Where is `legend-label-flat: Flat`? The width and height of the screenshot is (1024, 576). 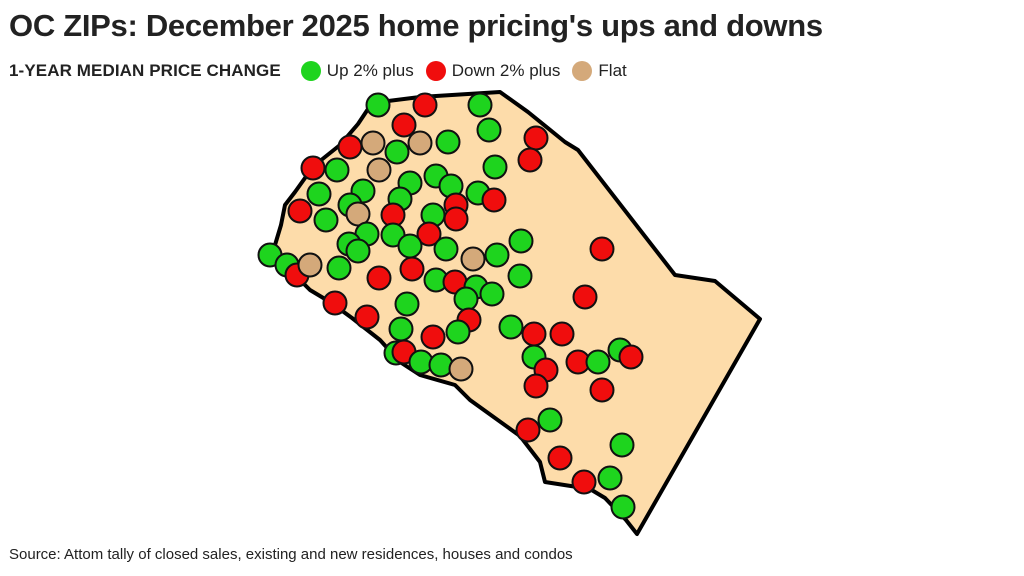 legend-label-flat: Flat is located at coordinates (612, 70).